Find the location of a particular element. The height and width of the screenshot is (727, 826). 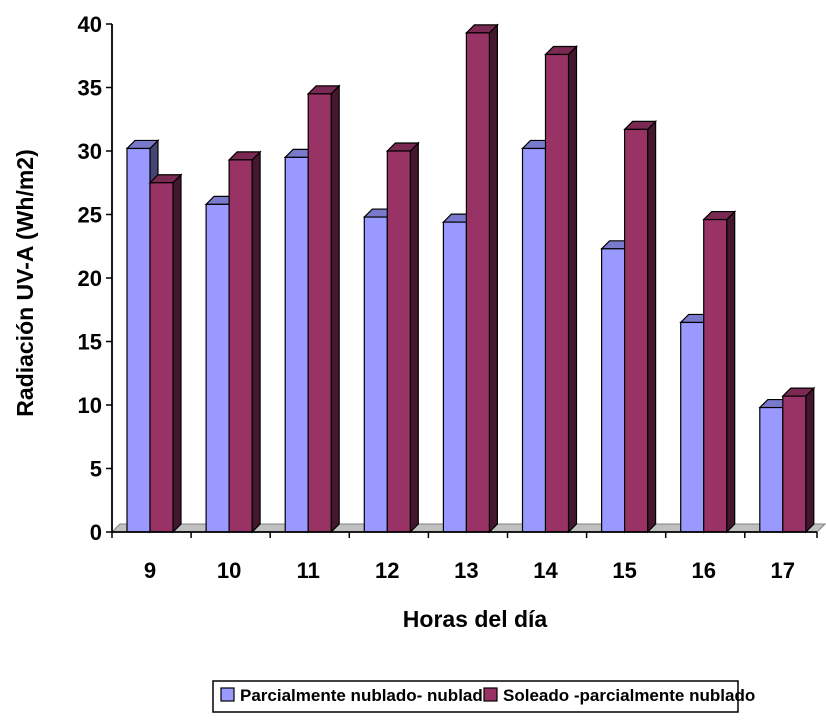

y-tick-label: 35 is located at coordinates (90, 88).